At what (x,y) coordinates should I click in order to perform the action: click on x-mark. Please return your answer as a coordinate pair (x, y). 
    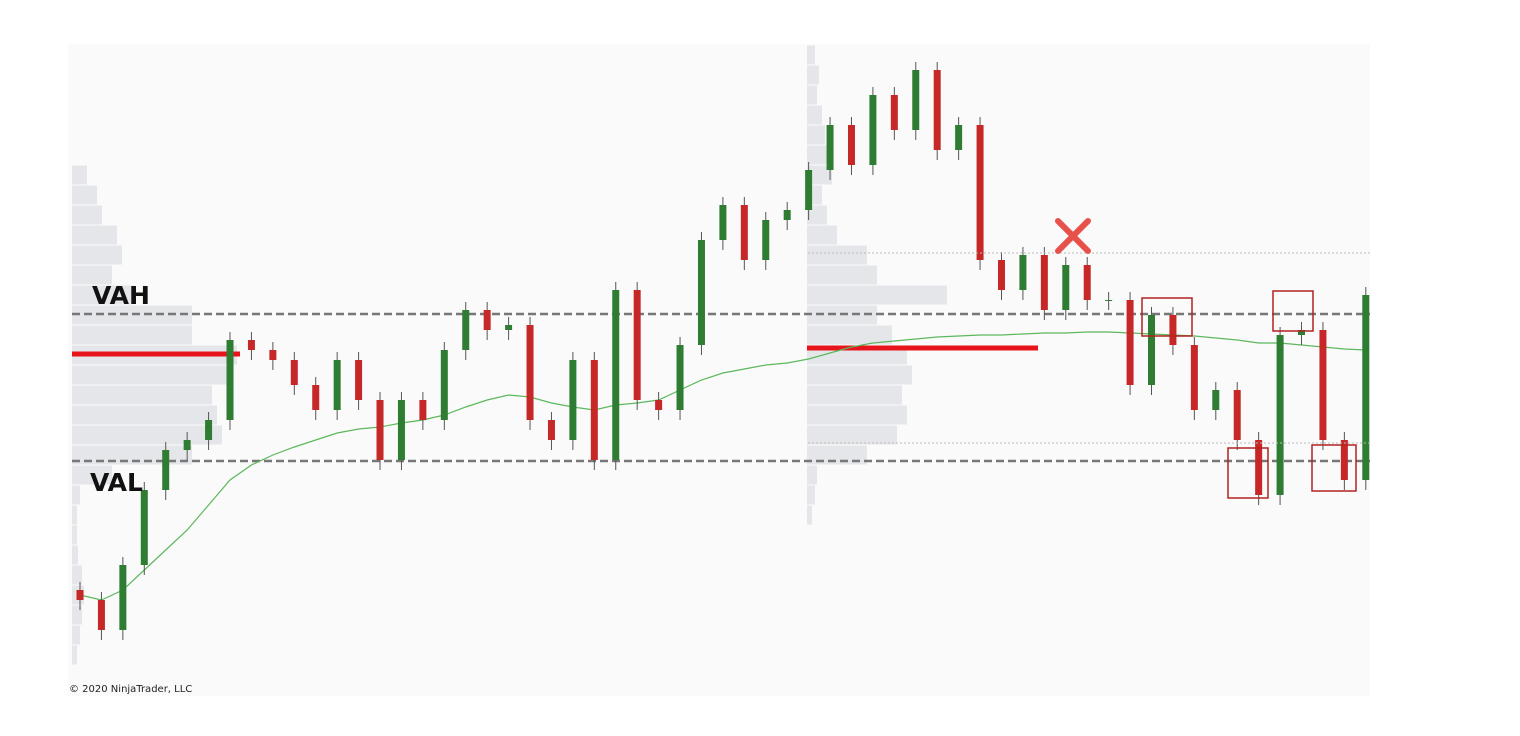
    Looking at the image, I should click on (1073, 236).